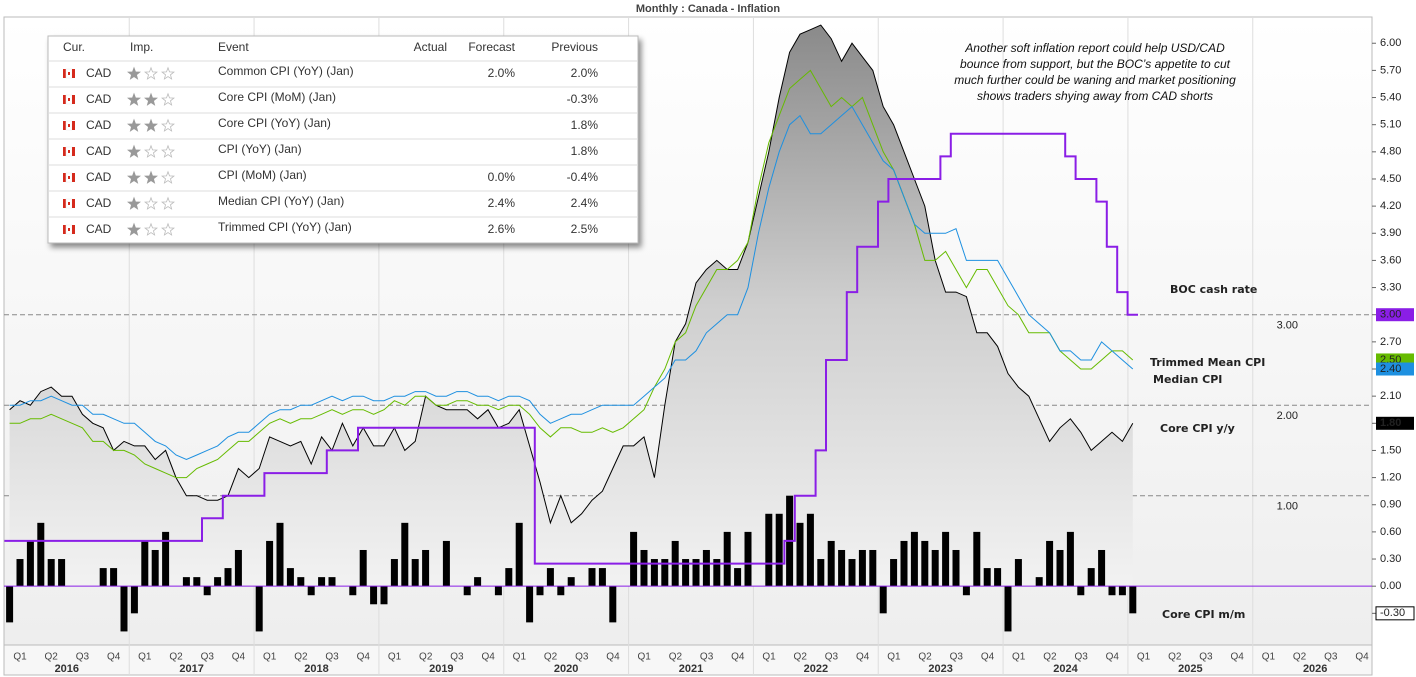 Image resolution: width=1416 pixels, height=677 pixels. Describe the element at coordinates (1390, 423) in the screenshot. I see `end-label: 1.80` at that location.